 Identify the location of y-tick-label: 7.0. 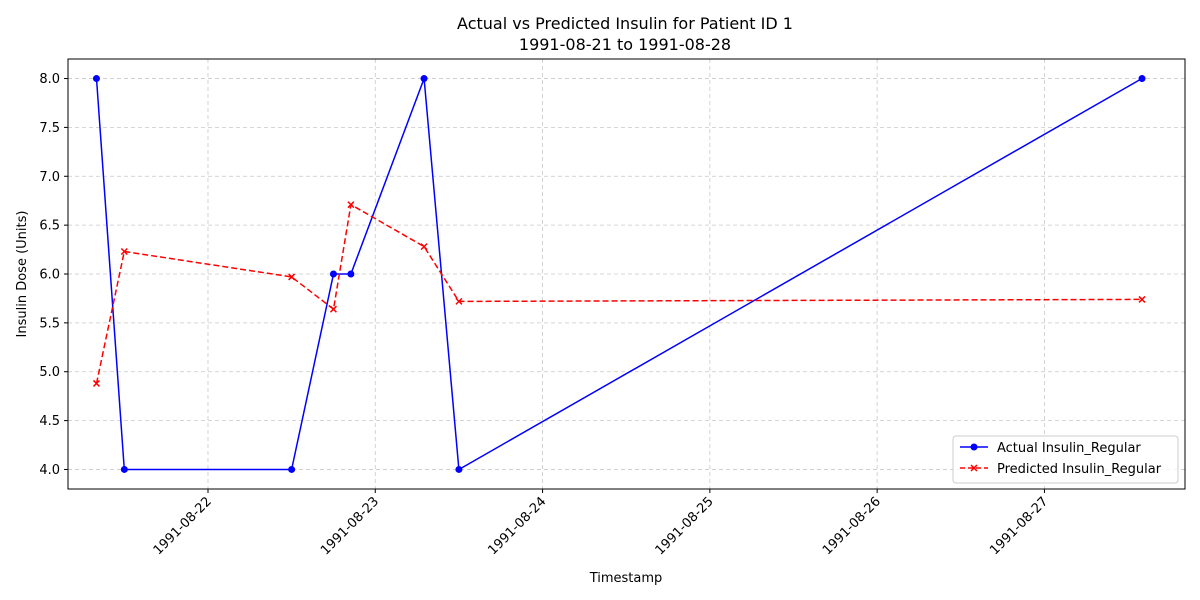
(49, 177).